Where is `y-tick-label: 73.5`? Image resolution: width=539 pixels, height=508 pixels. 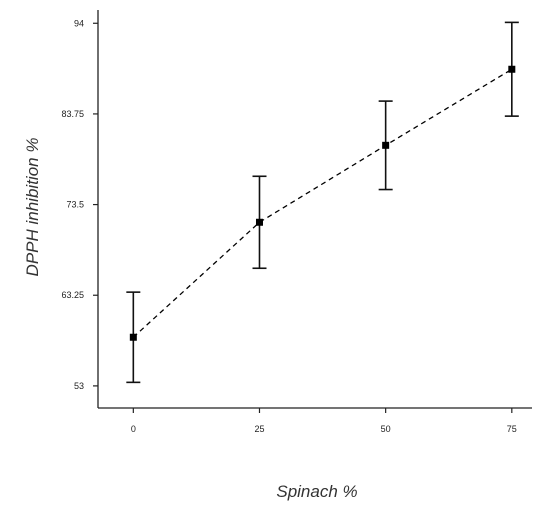 y-tick-label: 73.5 is located at coordinates (75, 205).